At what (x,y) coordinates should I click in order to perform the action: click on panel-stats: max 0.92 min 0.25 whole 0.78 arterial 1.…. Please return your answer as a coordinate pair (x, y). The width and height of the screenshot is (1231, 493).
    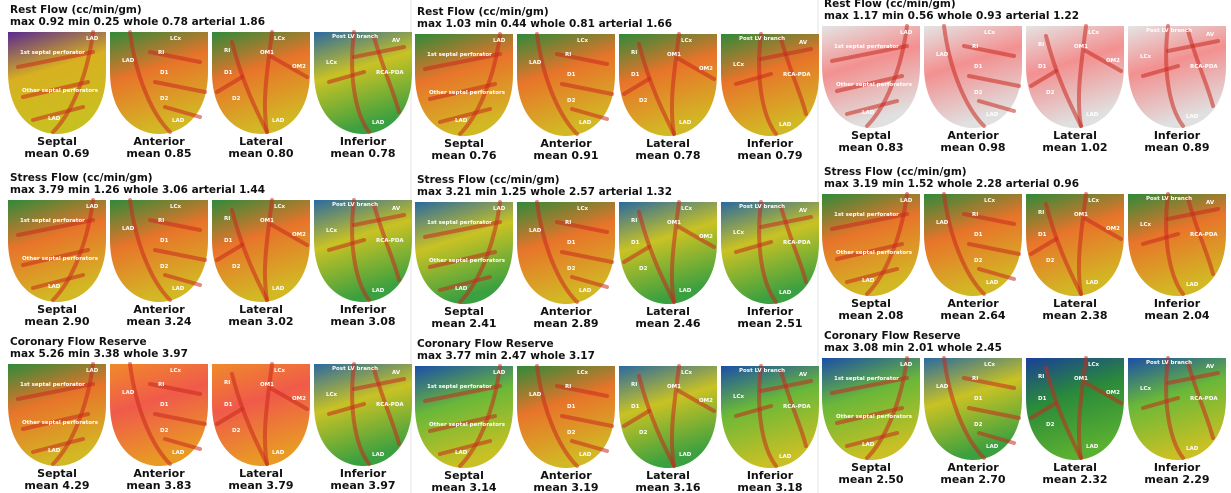
    Looking at the image, I should click on (137, 22).